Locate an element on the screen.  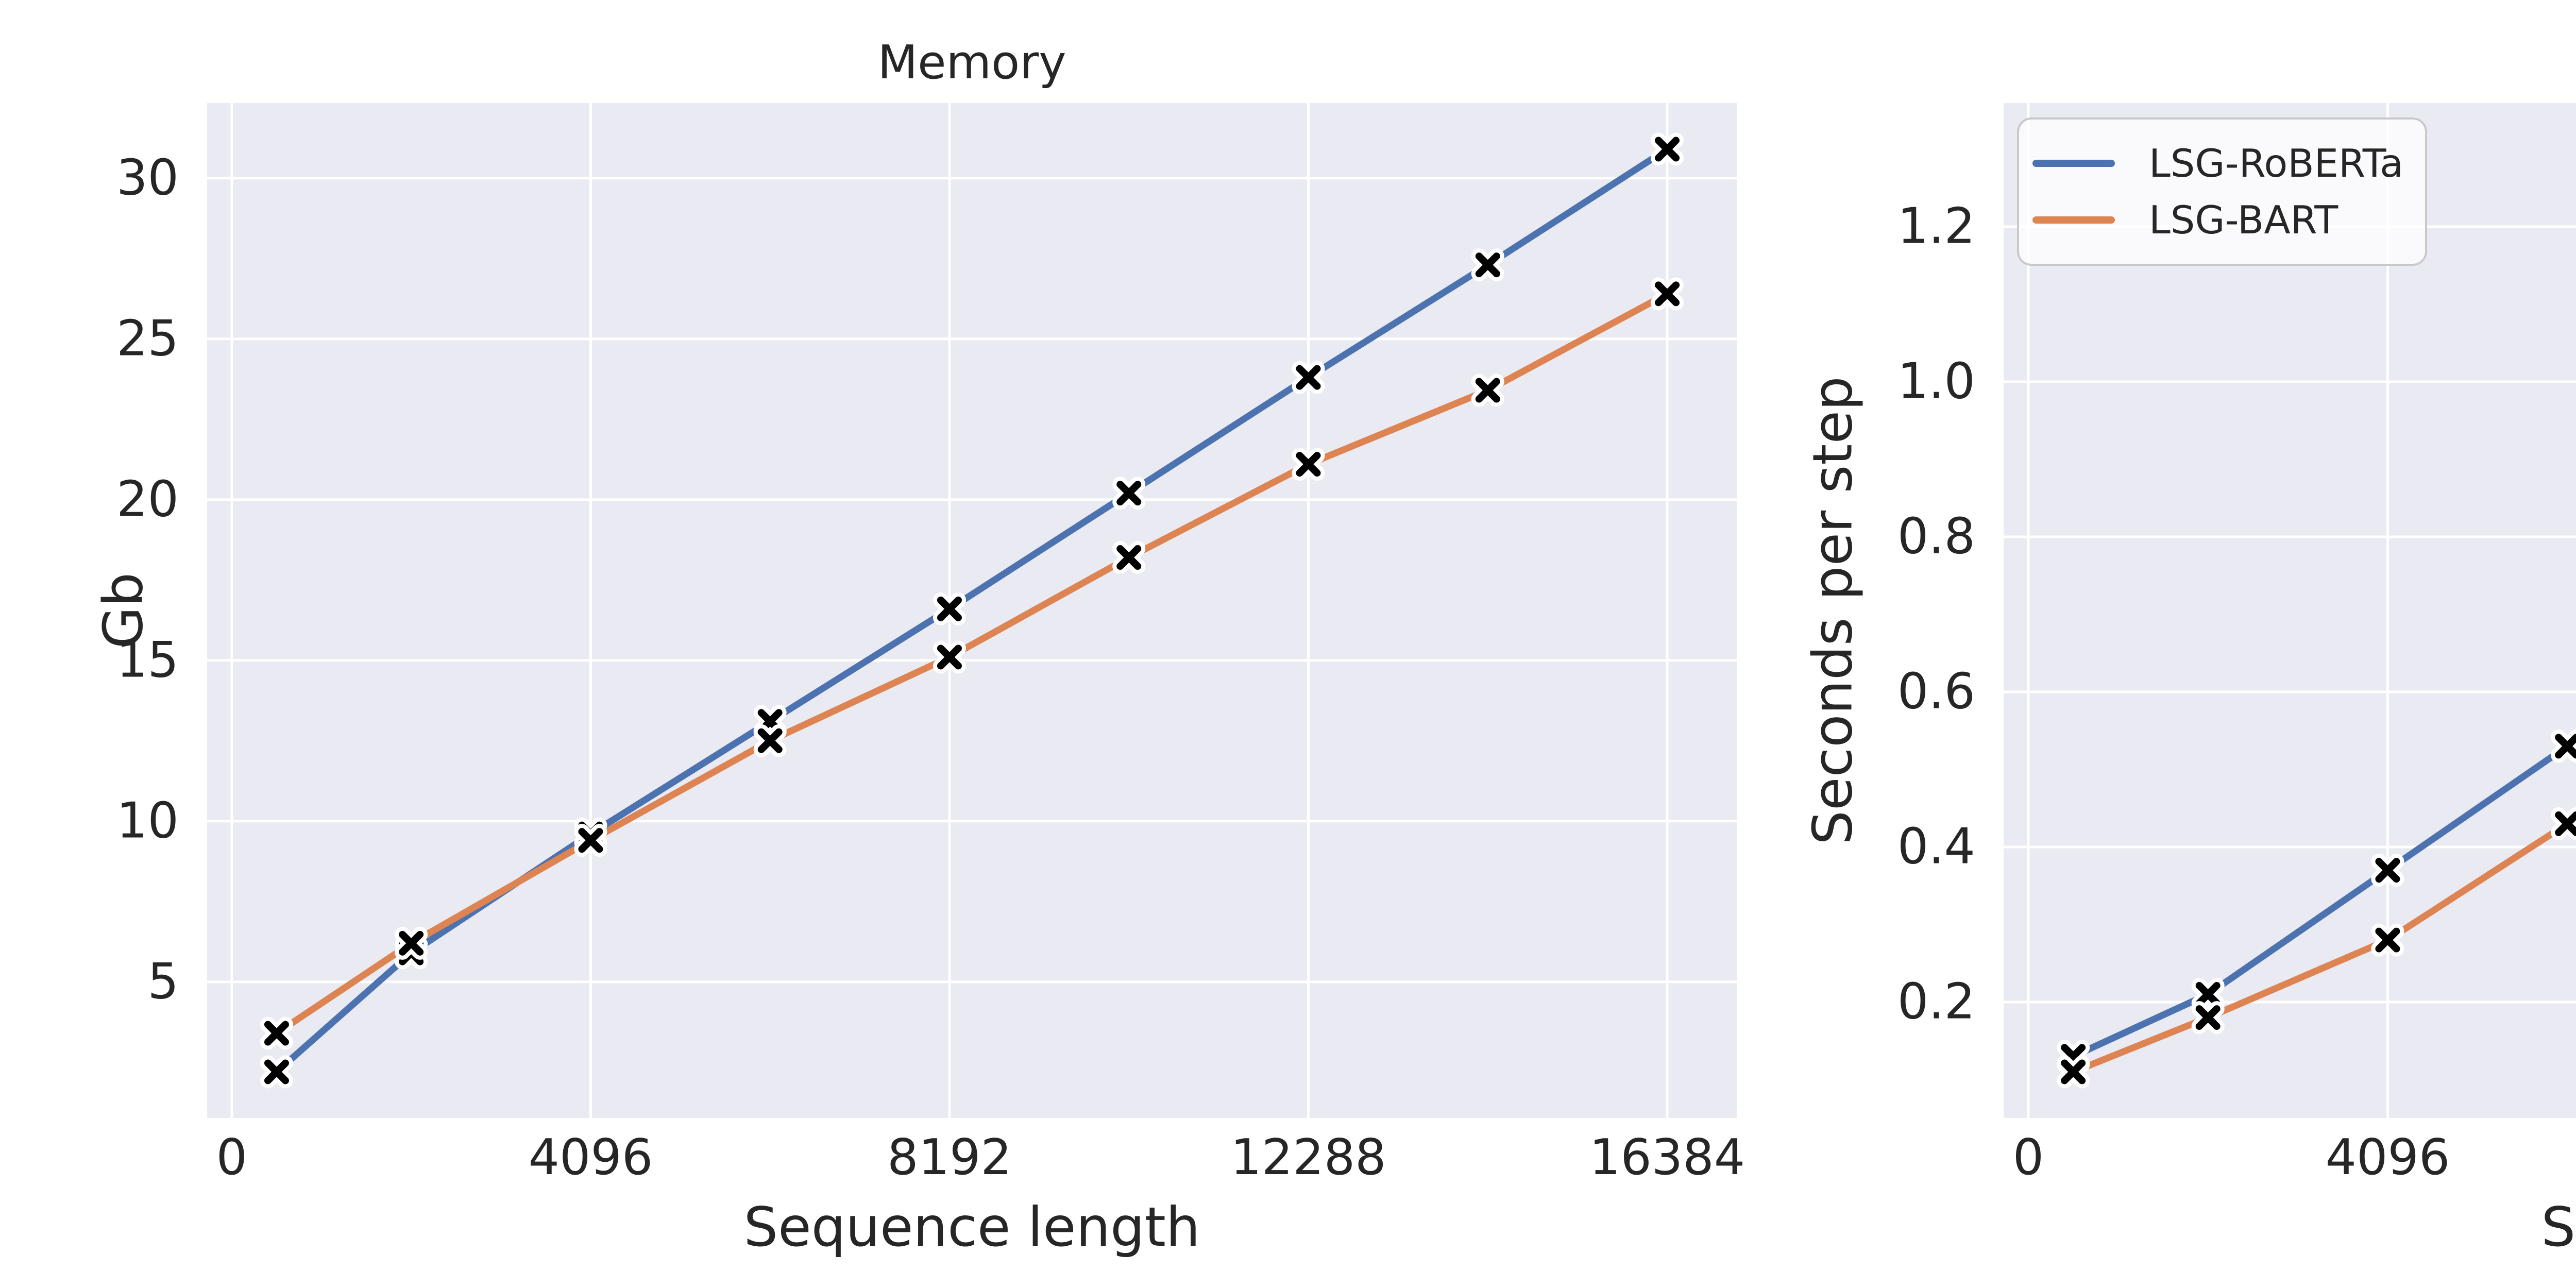
y-tick-label: 15 is located at coordinates (148, 660).